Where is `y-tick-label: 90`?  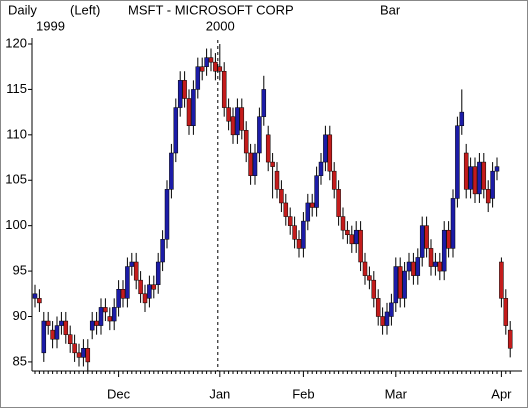
y-tick-label: 90 is located at coordinates (20, 315).